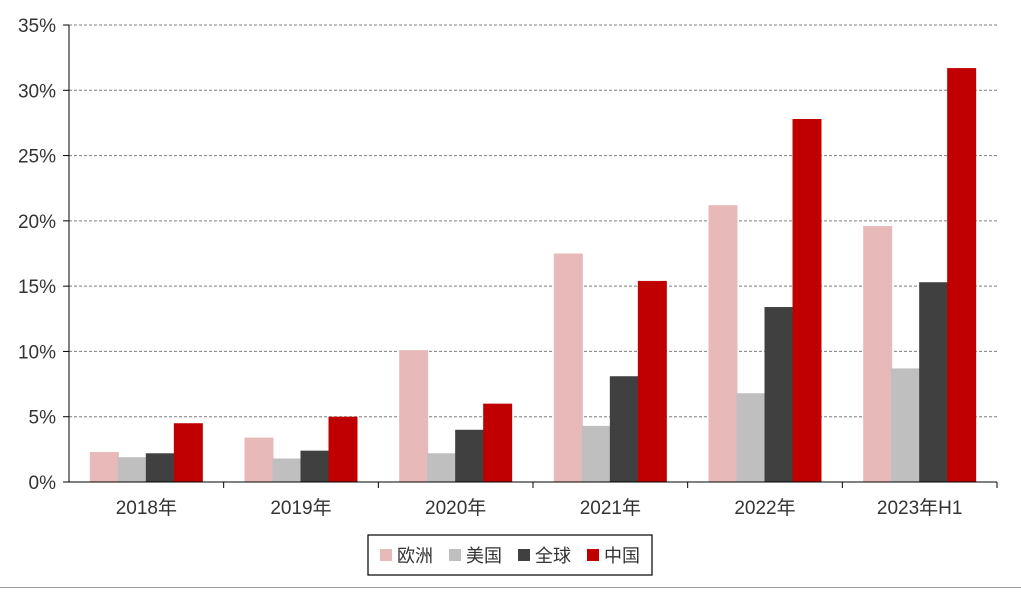 The image size is (1021, 595). I want to click on bar-全球-2018年, so click(160, 467).